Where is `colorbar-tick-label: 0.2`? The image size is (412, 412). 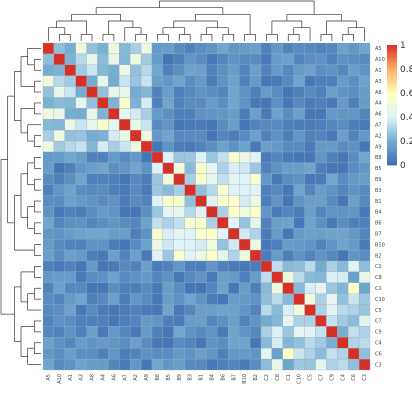
colorbar-tick-label: 0.2 is located at coordinates (406, 142).